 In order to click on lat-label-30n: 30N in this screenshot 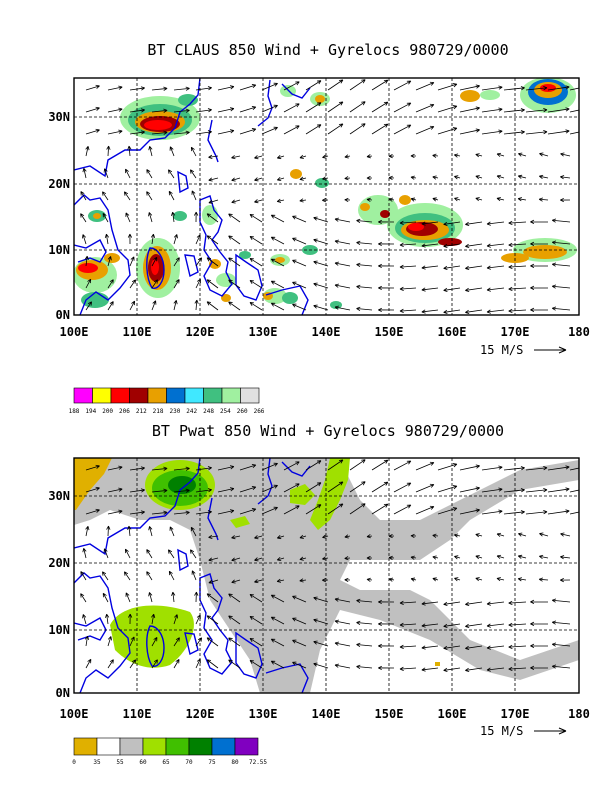, I will do `click(59, 496)`.